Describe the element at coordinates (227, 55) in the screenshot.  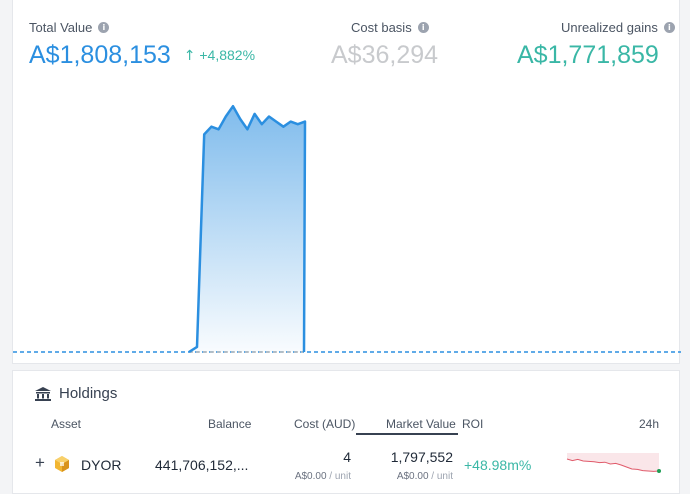
I see `total-change-percent: +4,882%` at that location.